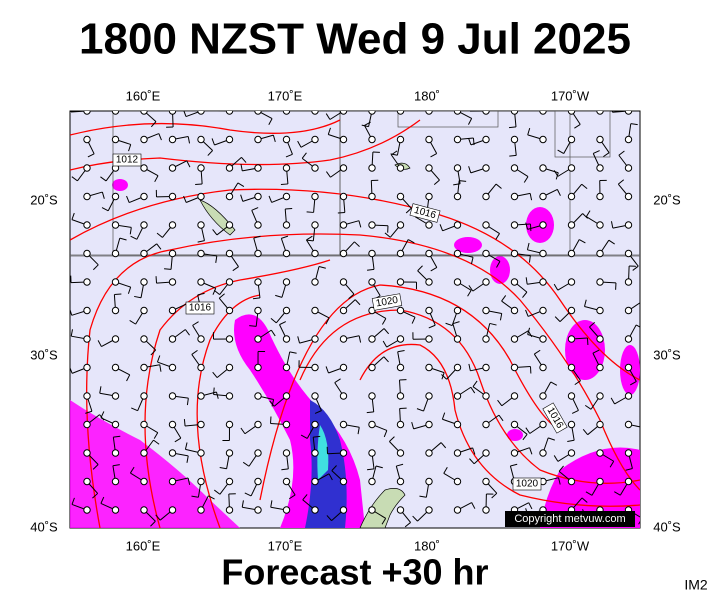  Describe the element at coordinates (667, 199) in the screenshot. I see `lat-label-right: 20˚S` at that location.